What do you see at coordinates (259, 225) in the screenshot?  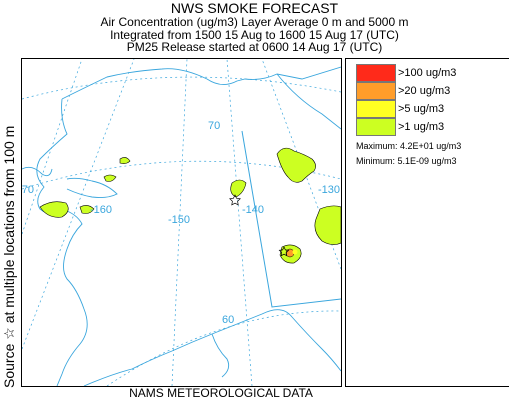 I see `source-markers` at bounding box center [259, 225].